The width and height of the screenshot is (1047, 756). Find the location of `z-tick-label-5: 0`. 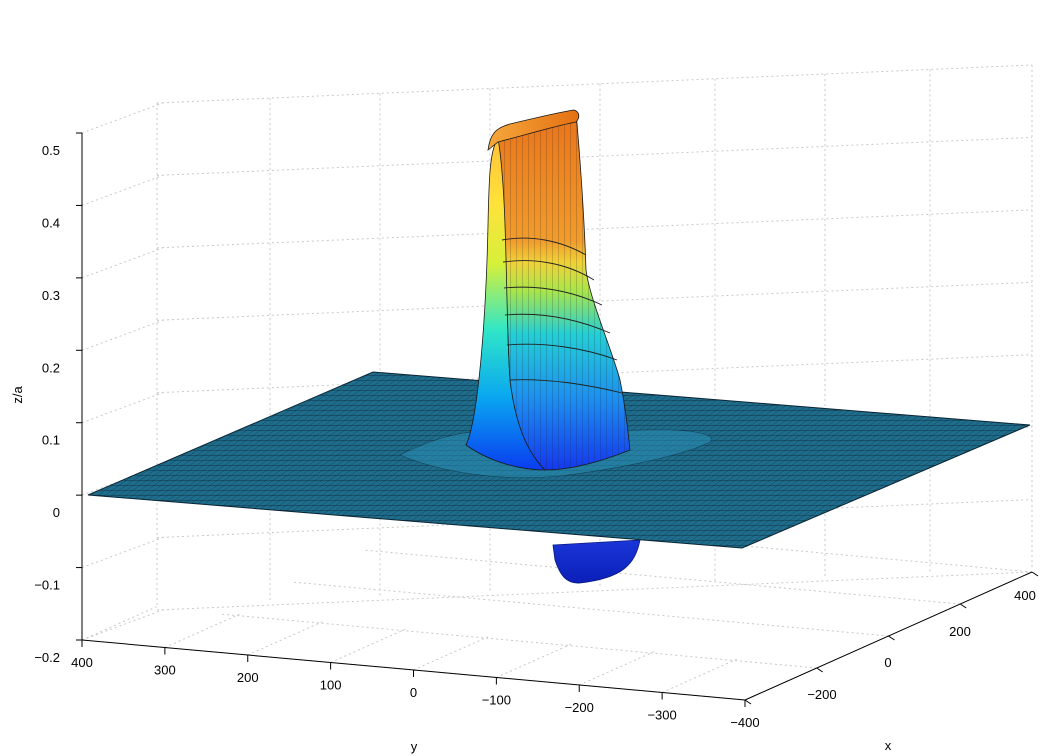

z-tick-label-5: 0 is located at coordinates (56, 512).